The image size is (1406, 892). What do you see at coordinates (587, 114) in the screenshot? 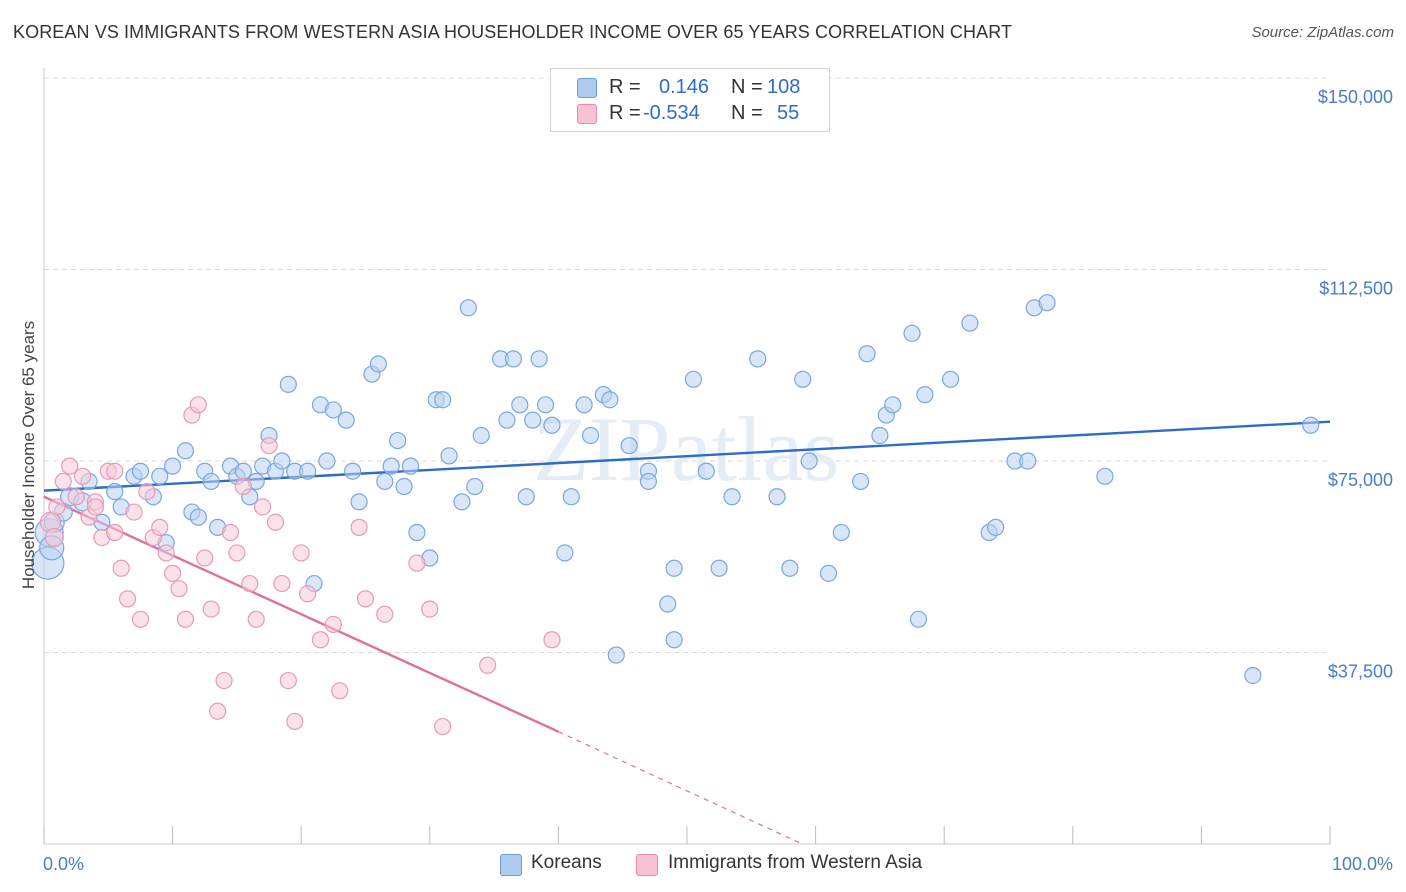
I see `legend-swatch-western-asia` at bounding box center [587, 114].